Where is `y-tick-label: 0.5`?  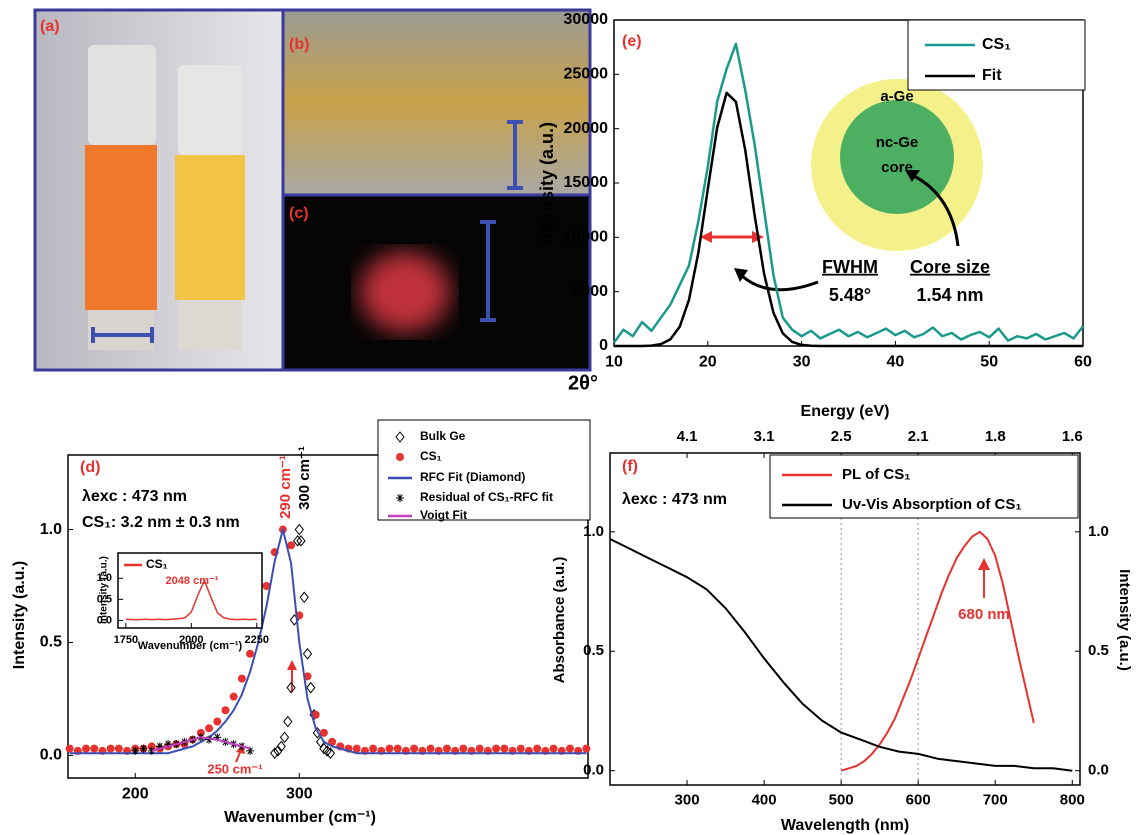 y-tick-label: 0.5 is located at coordinates (593, 650).